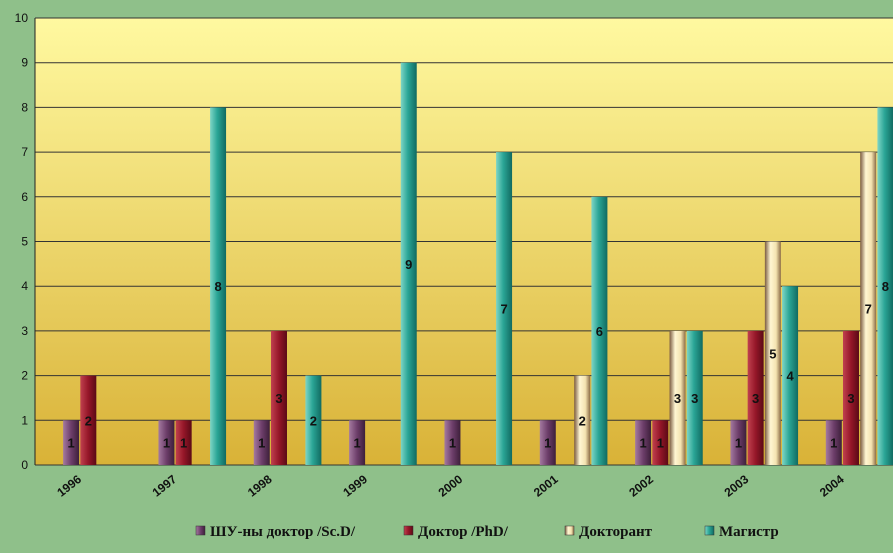 This screenshot has width=893, height=553. What do you see at coordinates (24, 197) in the screenshot?
I see `y-tick-label: 6` at bounding box center [24, 197].